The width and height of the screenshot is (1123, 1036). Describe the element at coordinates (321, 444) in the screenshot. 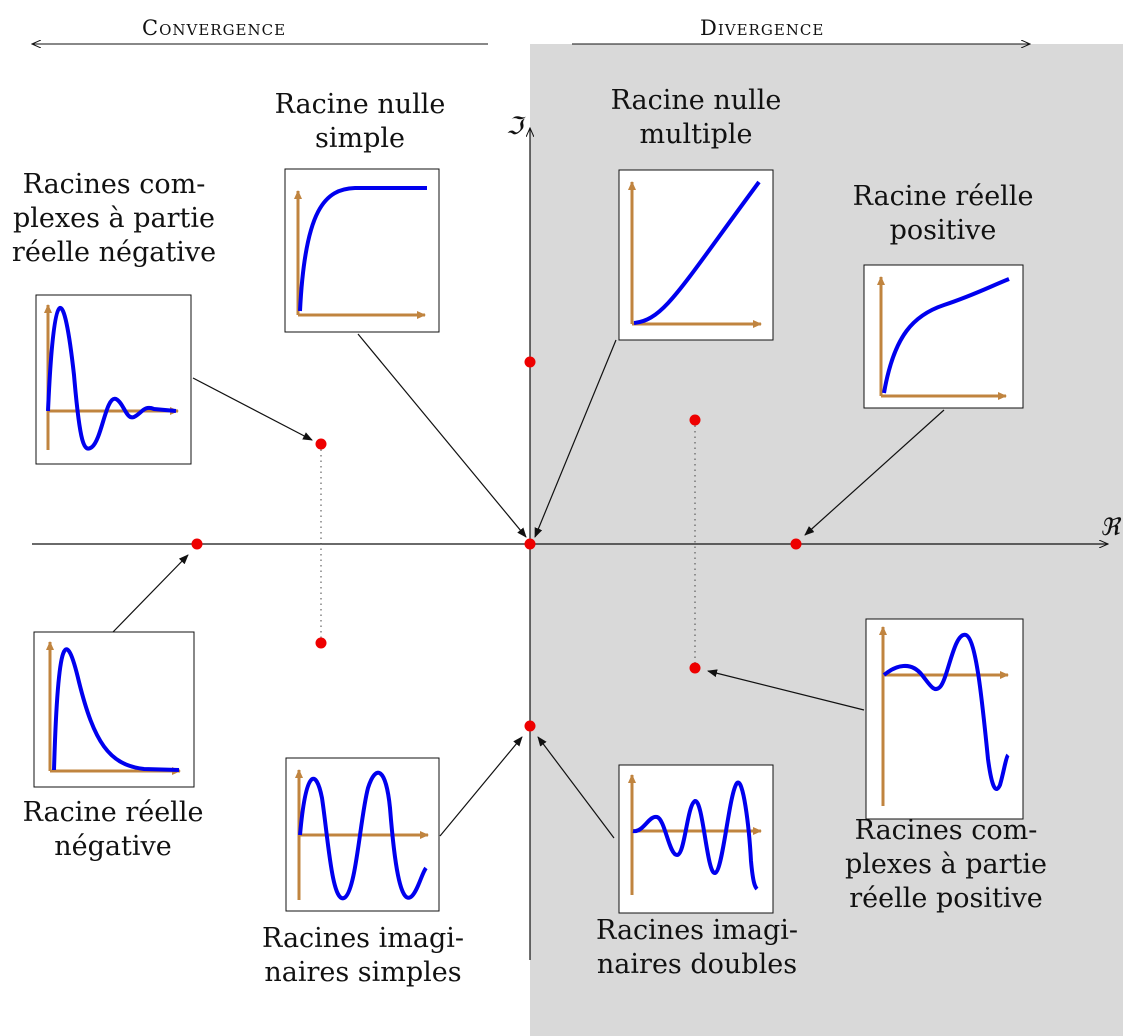

I see `pole-complex-negative-upper` at that location.